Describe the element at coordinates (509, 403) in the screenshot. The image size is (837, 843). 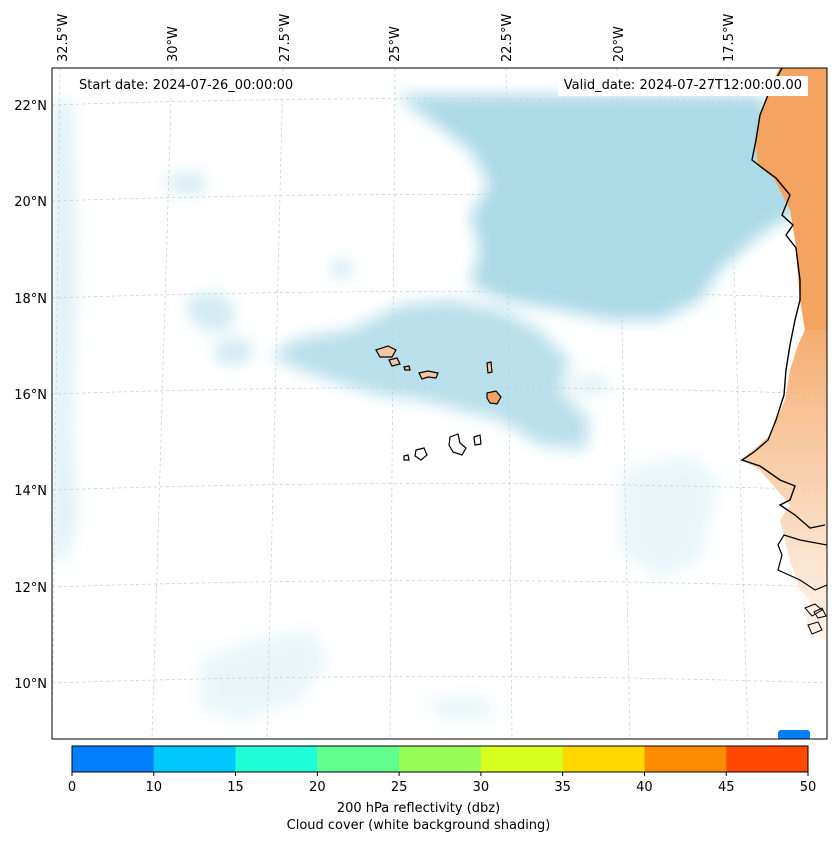
I see `meridian-22-5w` at that location.